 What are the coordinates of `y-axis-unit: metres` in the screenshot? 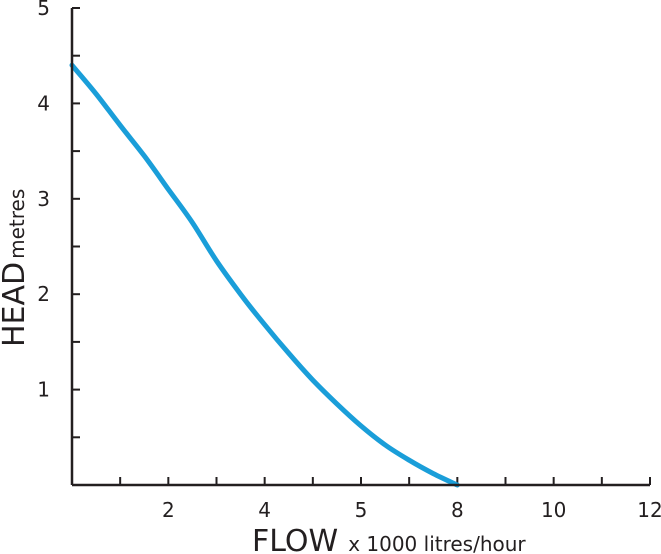 It's located at (17, 224).